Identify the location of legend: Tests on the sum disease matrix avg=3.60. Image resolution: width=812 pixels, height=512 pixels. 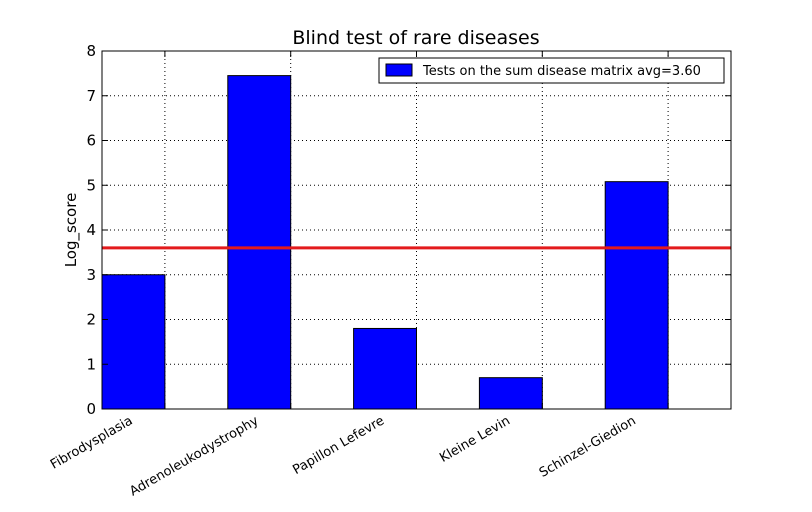
(551, 70).